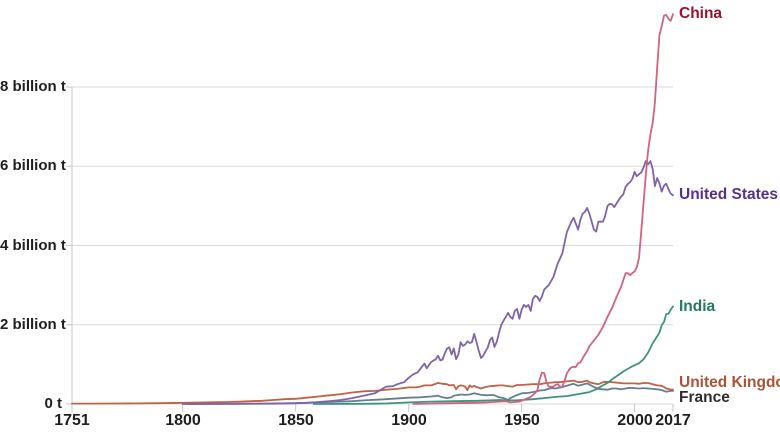  What do you see at coordinates (296, 420) in the screenshot?
I see `x-tick-label: 1850` at bounding box center [296, 420].